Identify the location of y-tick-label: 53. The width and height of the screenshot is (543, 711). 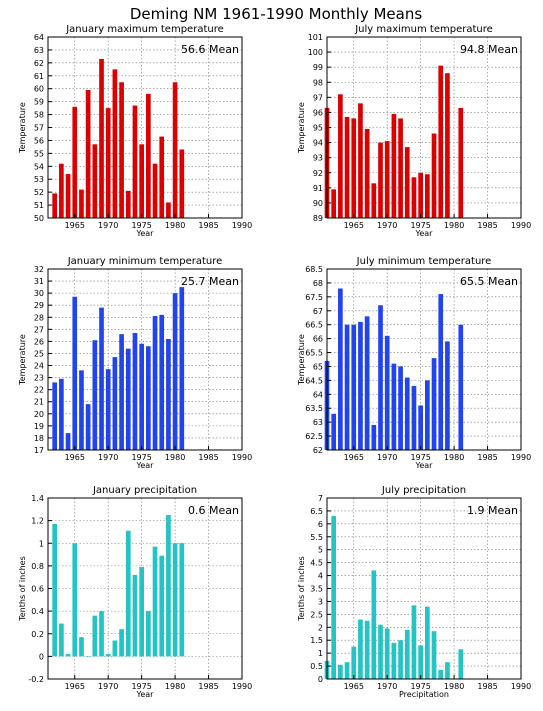
(39, 179).